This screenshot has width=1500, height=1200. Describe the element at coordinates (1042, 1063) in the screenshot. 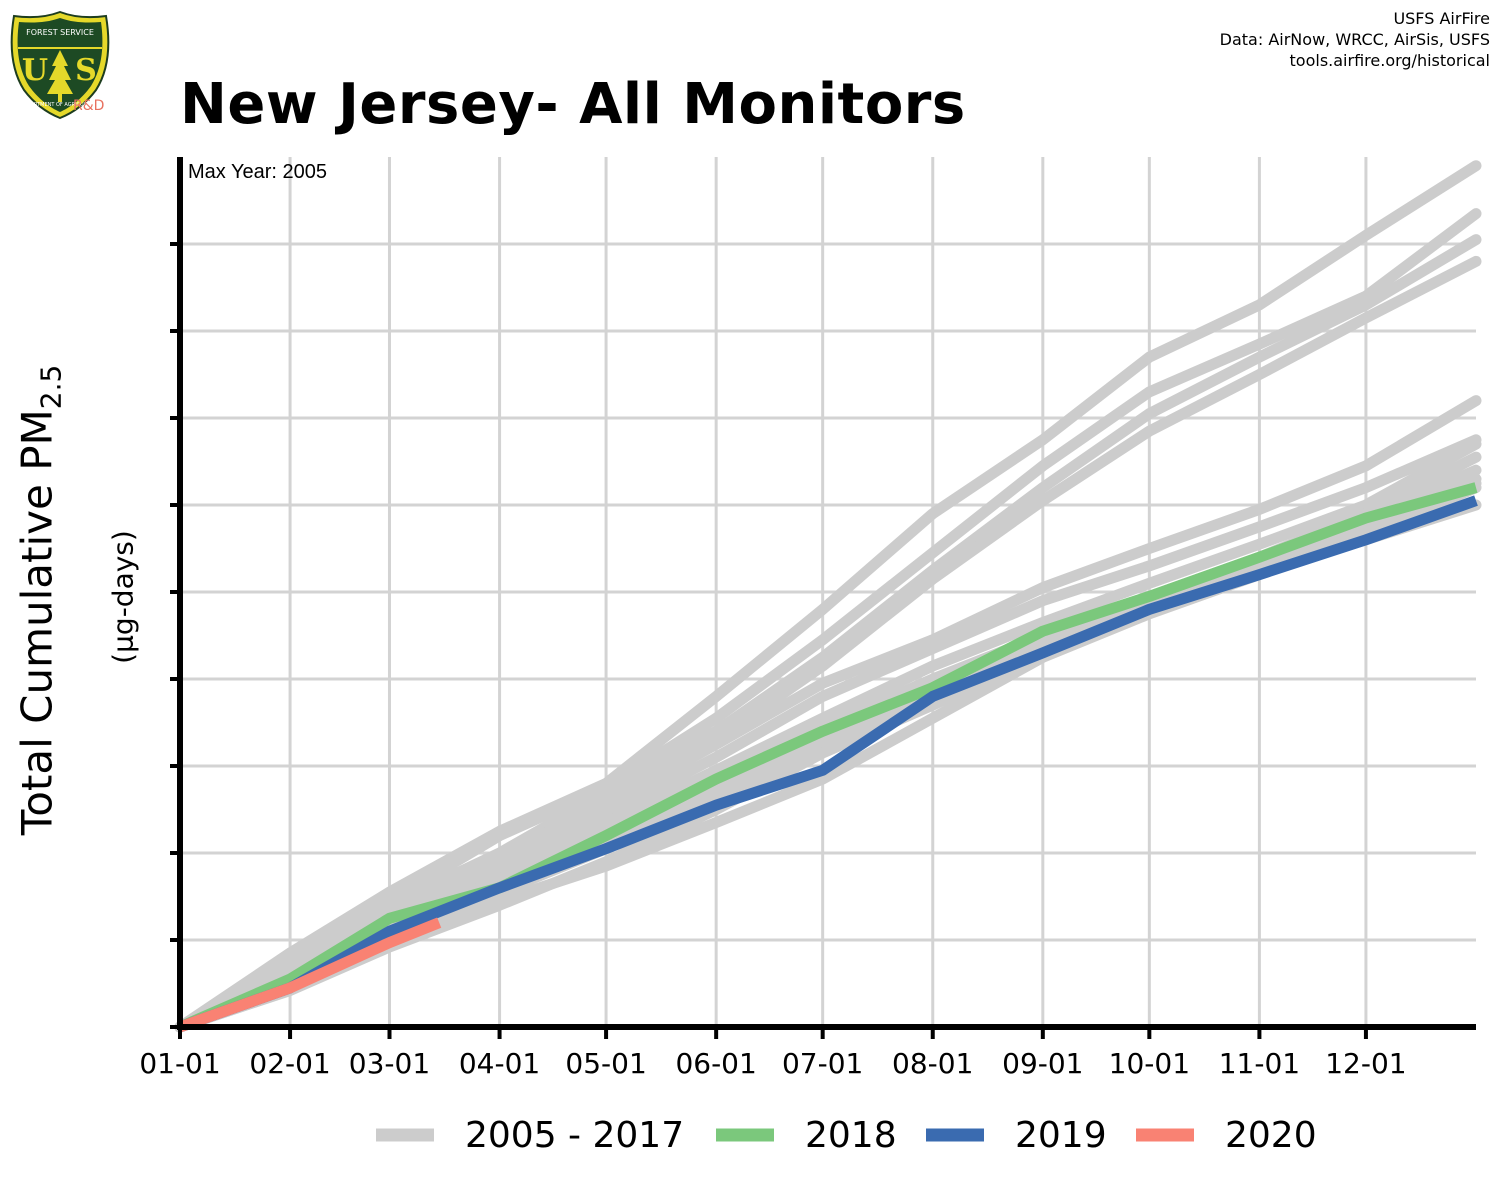

I see `x-tick-label: 09-01` at that location.